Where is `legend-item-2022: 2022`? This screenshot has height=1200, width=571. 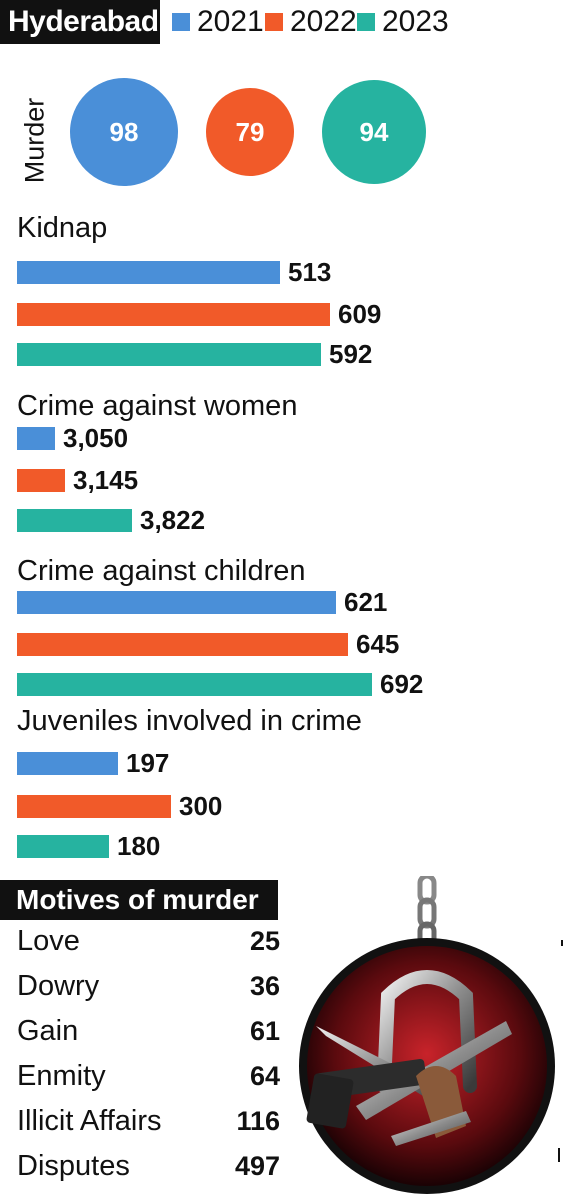
legend-item-2022: 2022 is located at coordinates (311, 22).